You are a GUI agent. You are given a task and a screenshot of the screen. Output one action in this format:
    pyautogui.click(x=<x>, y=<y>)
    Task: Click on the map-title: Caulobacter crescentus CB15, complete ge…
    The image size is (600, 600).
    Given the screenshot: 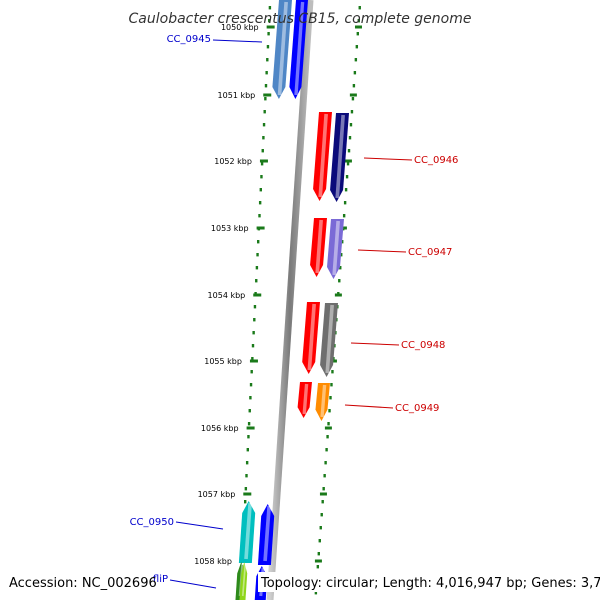 What is the action you would take?
    pyautogui.click(x=300, y=19)
    